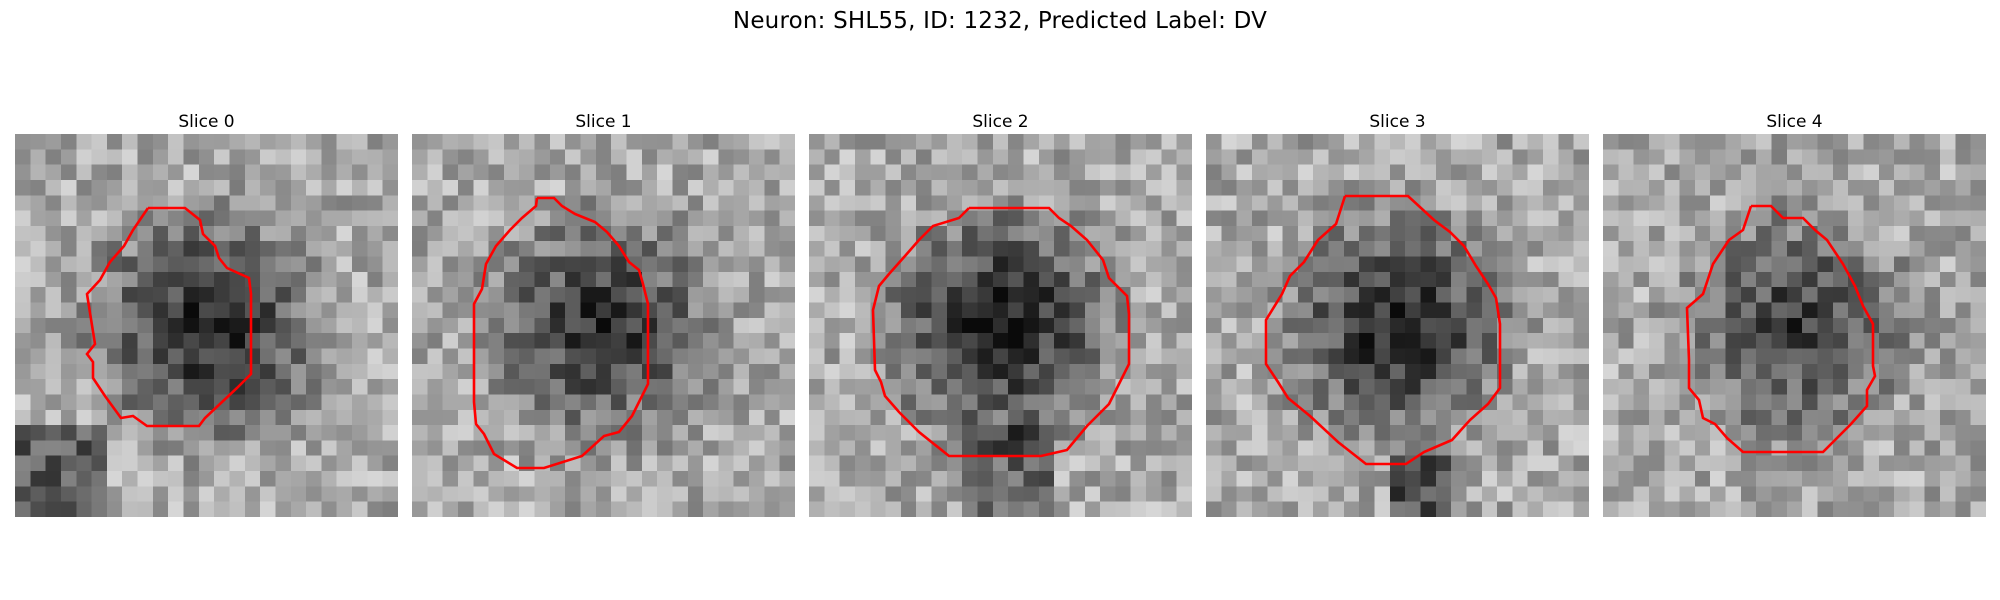 The image size is (2000, 600). I want to click on slice-title: Slice 3, so click(1397, 122).